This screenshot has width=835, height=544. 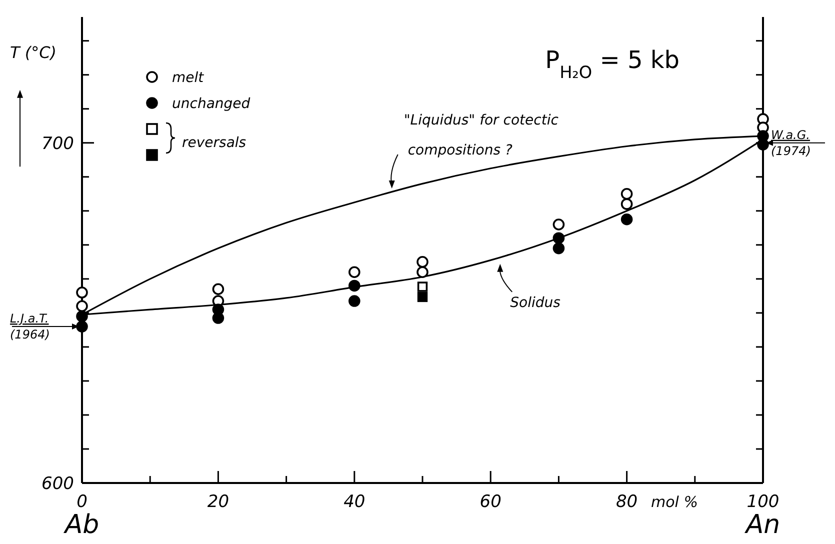 What do you see at coordinates (627, 502) in the screenshot?
I see `x-tick-label: 80` at bounding box center [627, 502].